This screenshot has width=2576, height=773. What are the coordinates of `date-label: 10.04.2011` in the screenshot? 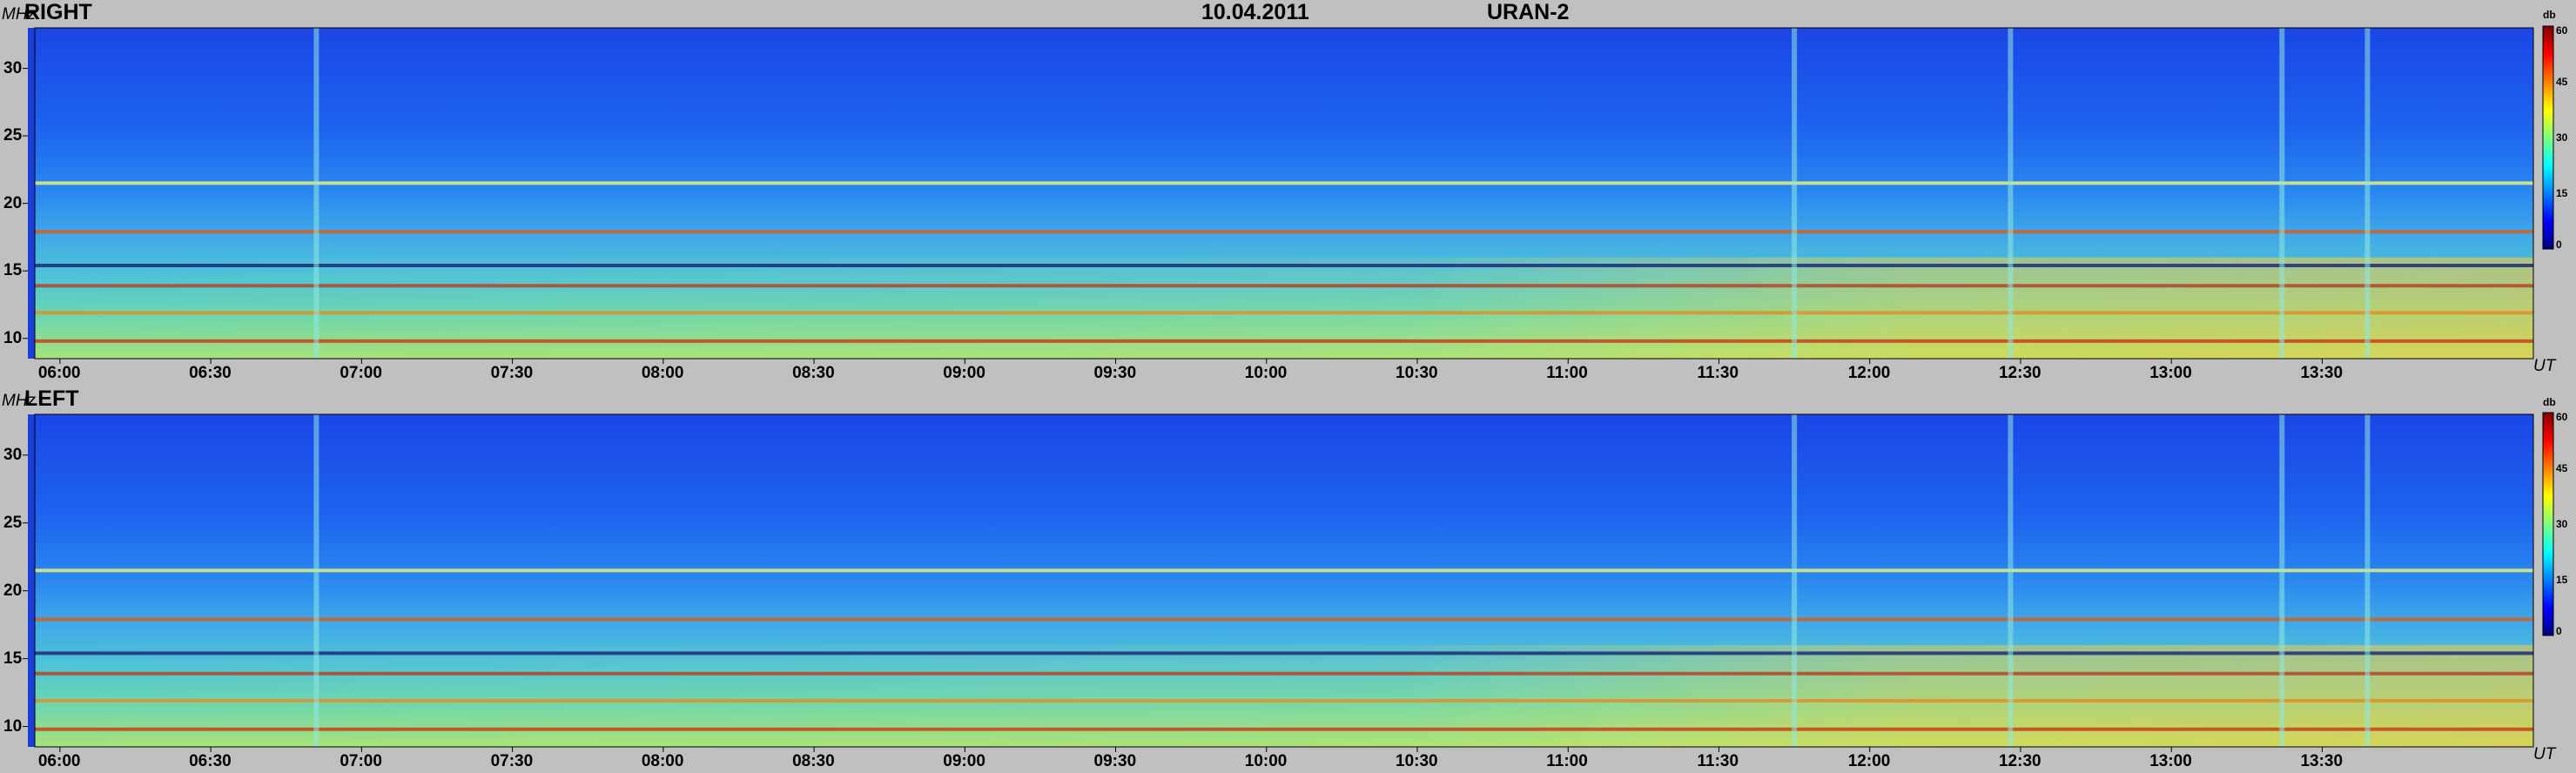 It's located at (1255, 12).